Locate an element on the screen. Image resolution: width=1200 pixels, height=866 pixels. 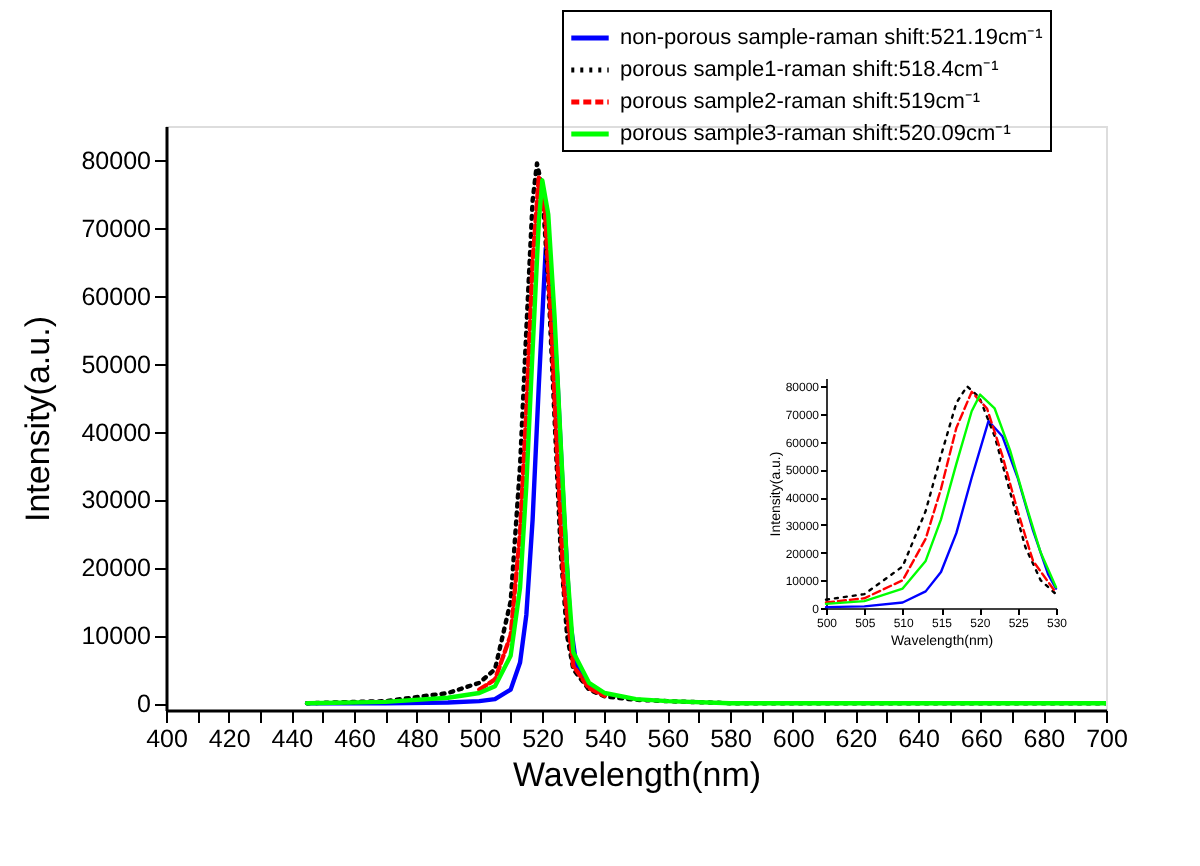
y-tick-label: 30000 is located at coordinates (116, 500).